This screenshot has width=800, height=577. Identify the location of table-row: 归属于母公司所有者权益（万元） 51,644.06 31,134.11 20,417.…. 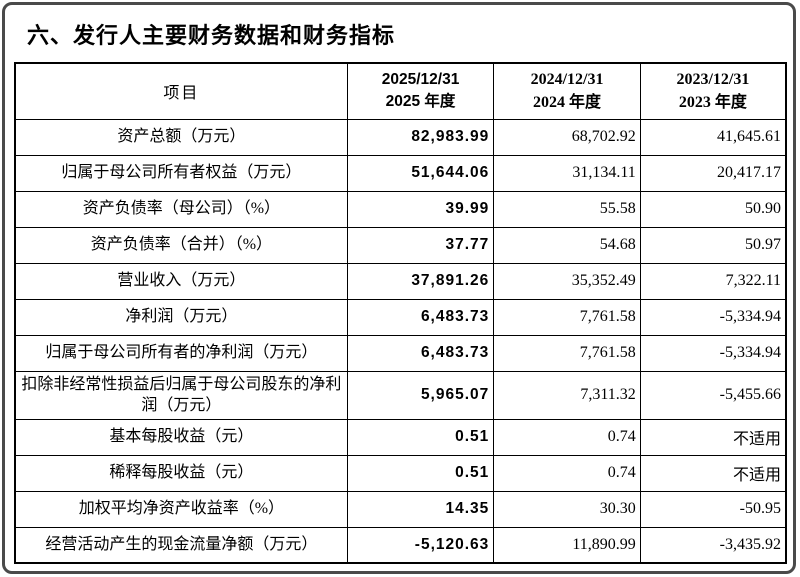
(400, 173).